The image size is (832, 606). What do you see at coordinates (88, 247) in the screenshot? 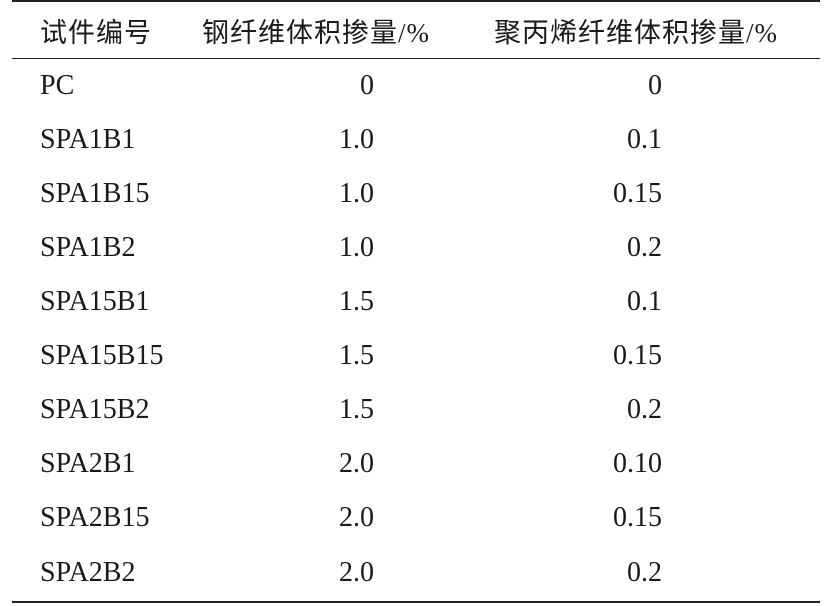
I see `cell-specimen-id: SPA1B2` at bounding box center [88, 247].